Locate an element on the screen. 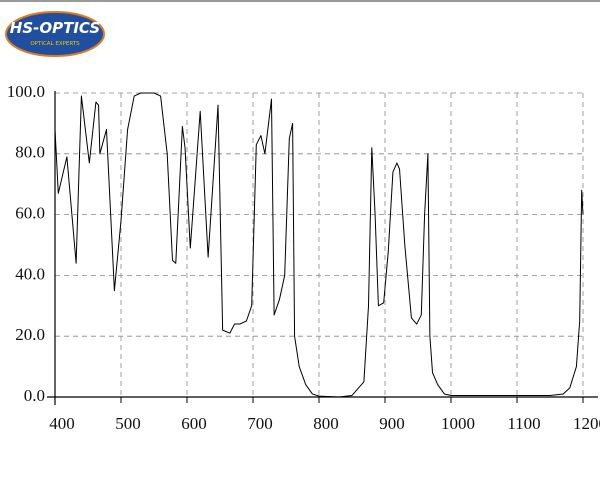 The height and width of the screenshot is (496, 600). x-tick-label: 900 is located at coordinates (392, 423).